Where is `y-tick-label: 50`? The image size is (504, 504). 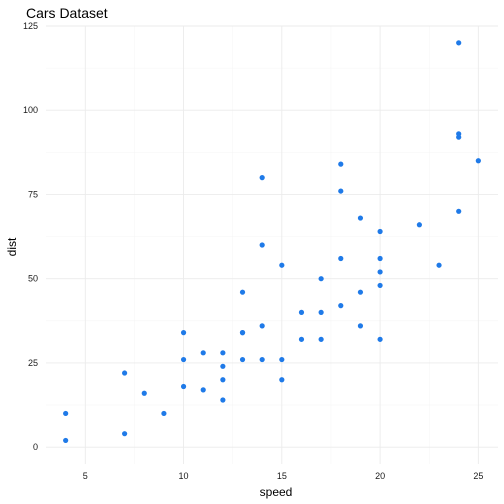
y-tick-label: 50 is located at coordinates (33, 279).